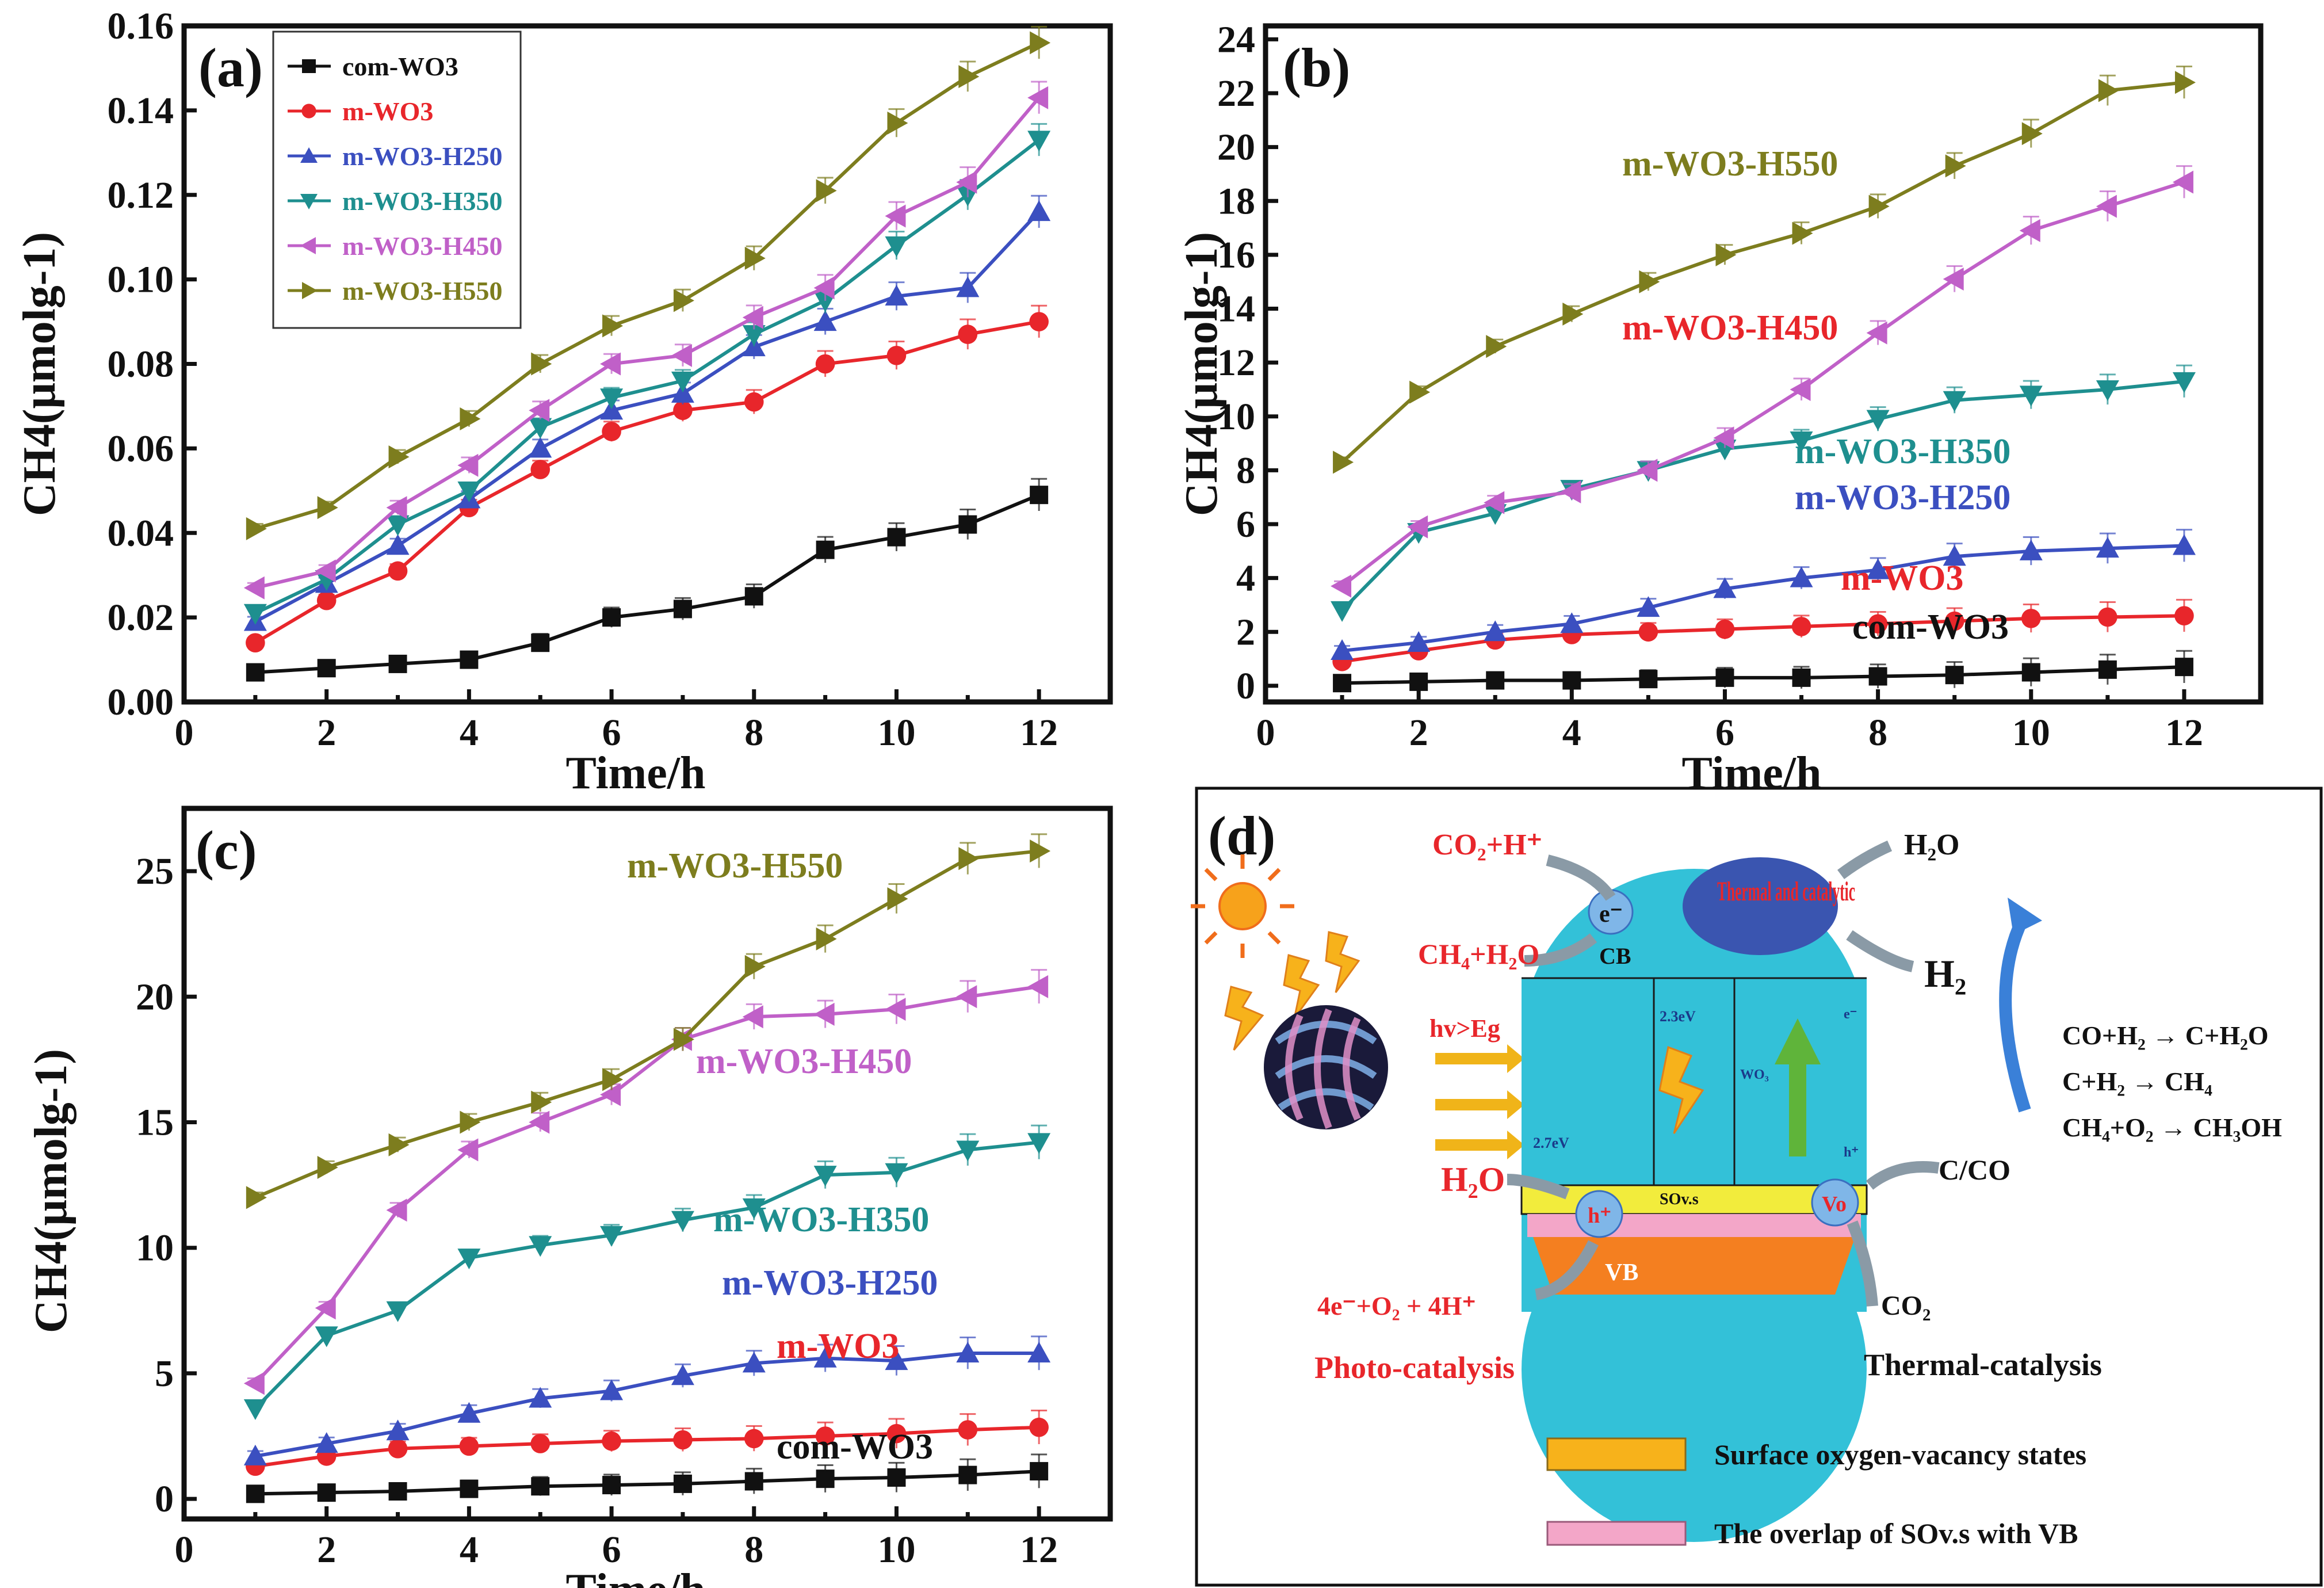 The height and width of the screenshot is (1588, 2324). I want to click on series-label: m-WO3, so click(1902, 578).